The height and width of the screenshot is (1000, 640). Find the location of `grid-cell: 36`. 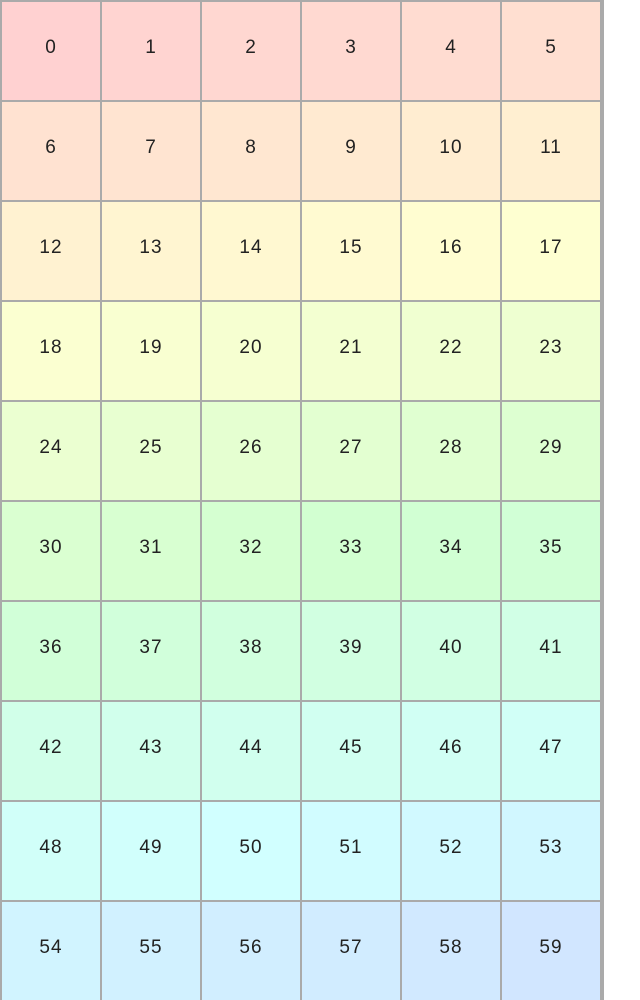

grid-cell: 36 is located at coordinates (51, 651).